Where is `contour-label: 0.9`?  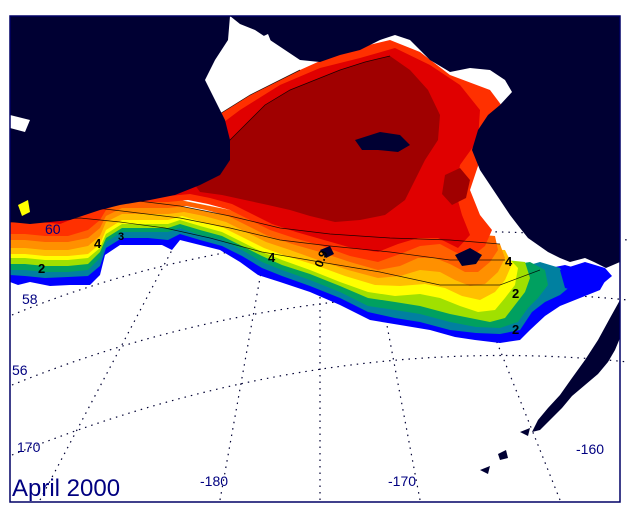
contour-label: 0.9 is located at coordinates (321, 258).